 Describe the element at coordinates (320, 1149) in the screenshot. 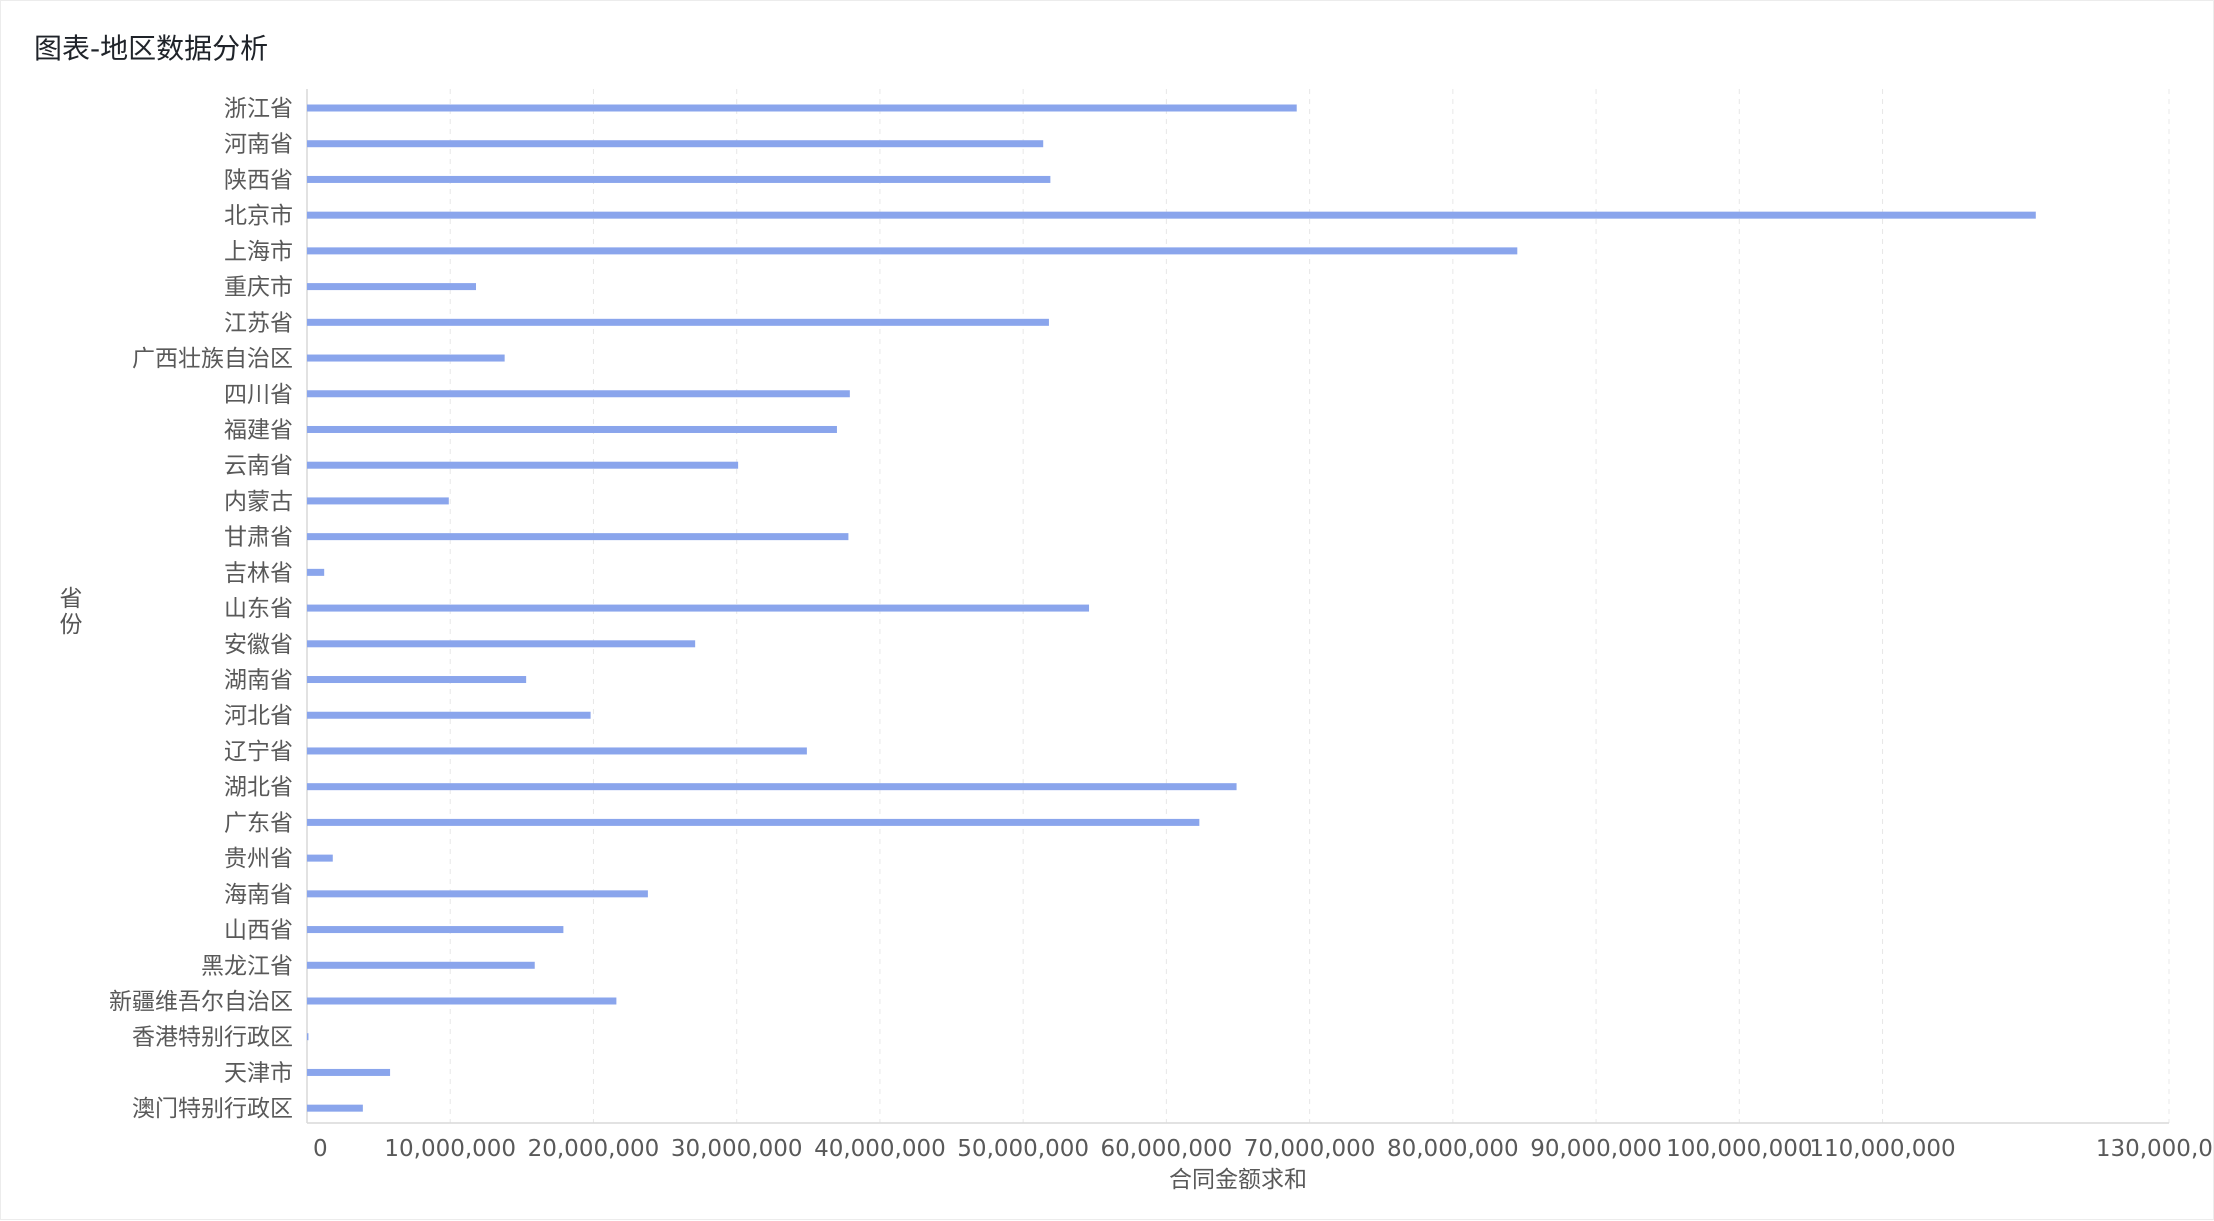

I see `x-tick-label: 0` at that location.